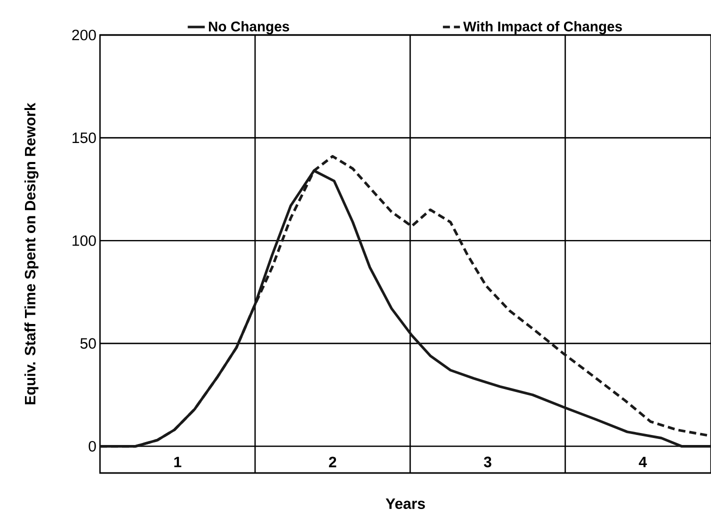  I want to click on x-tick-label: 4, so click(642, 462).